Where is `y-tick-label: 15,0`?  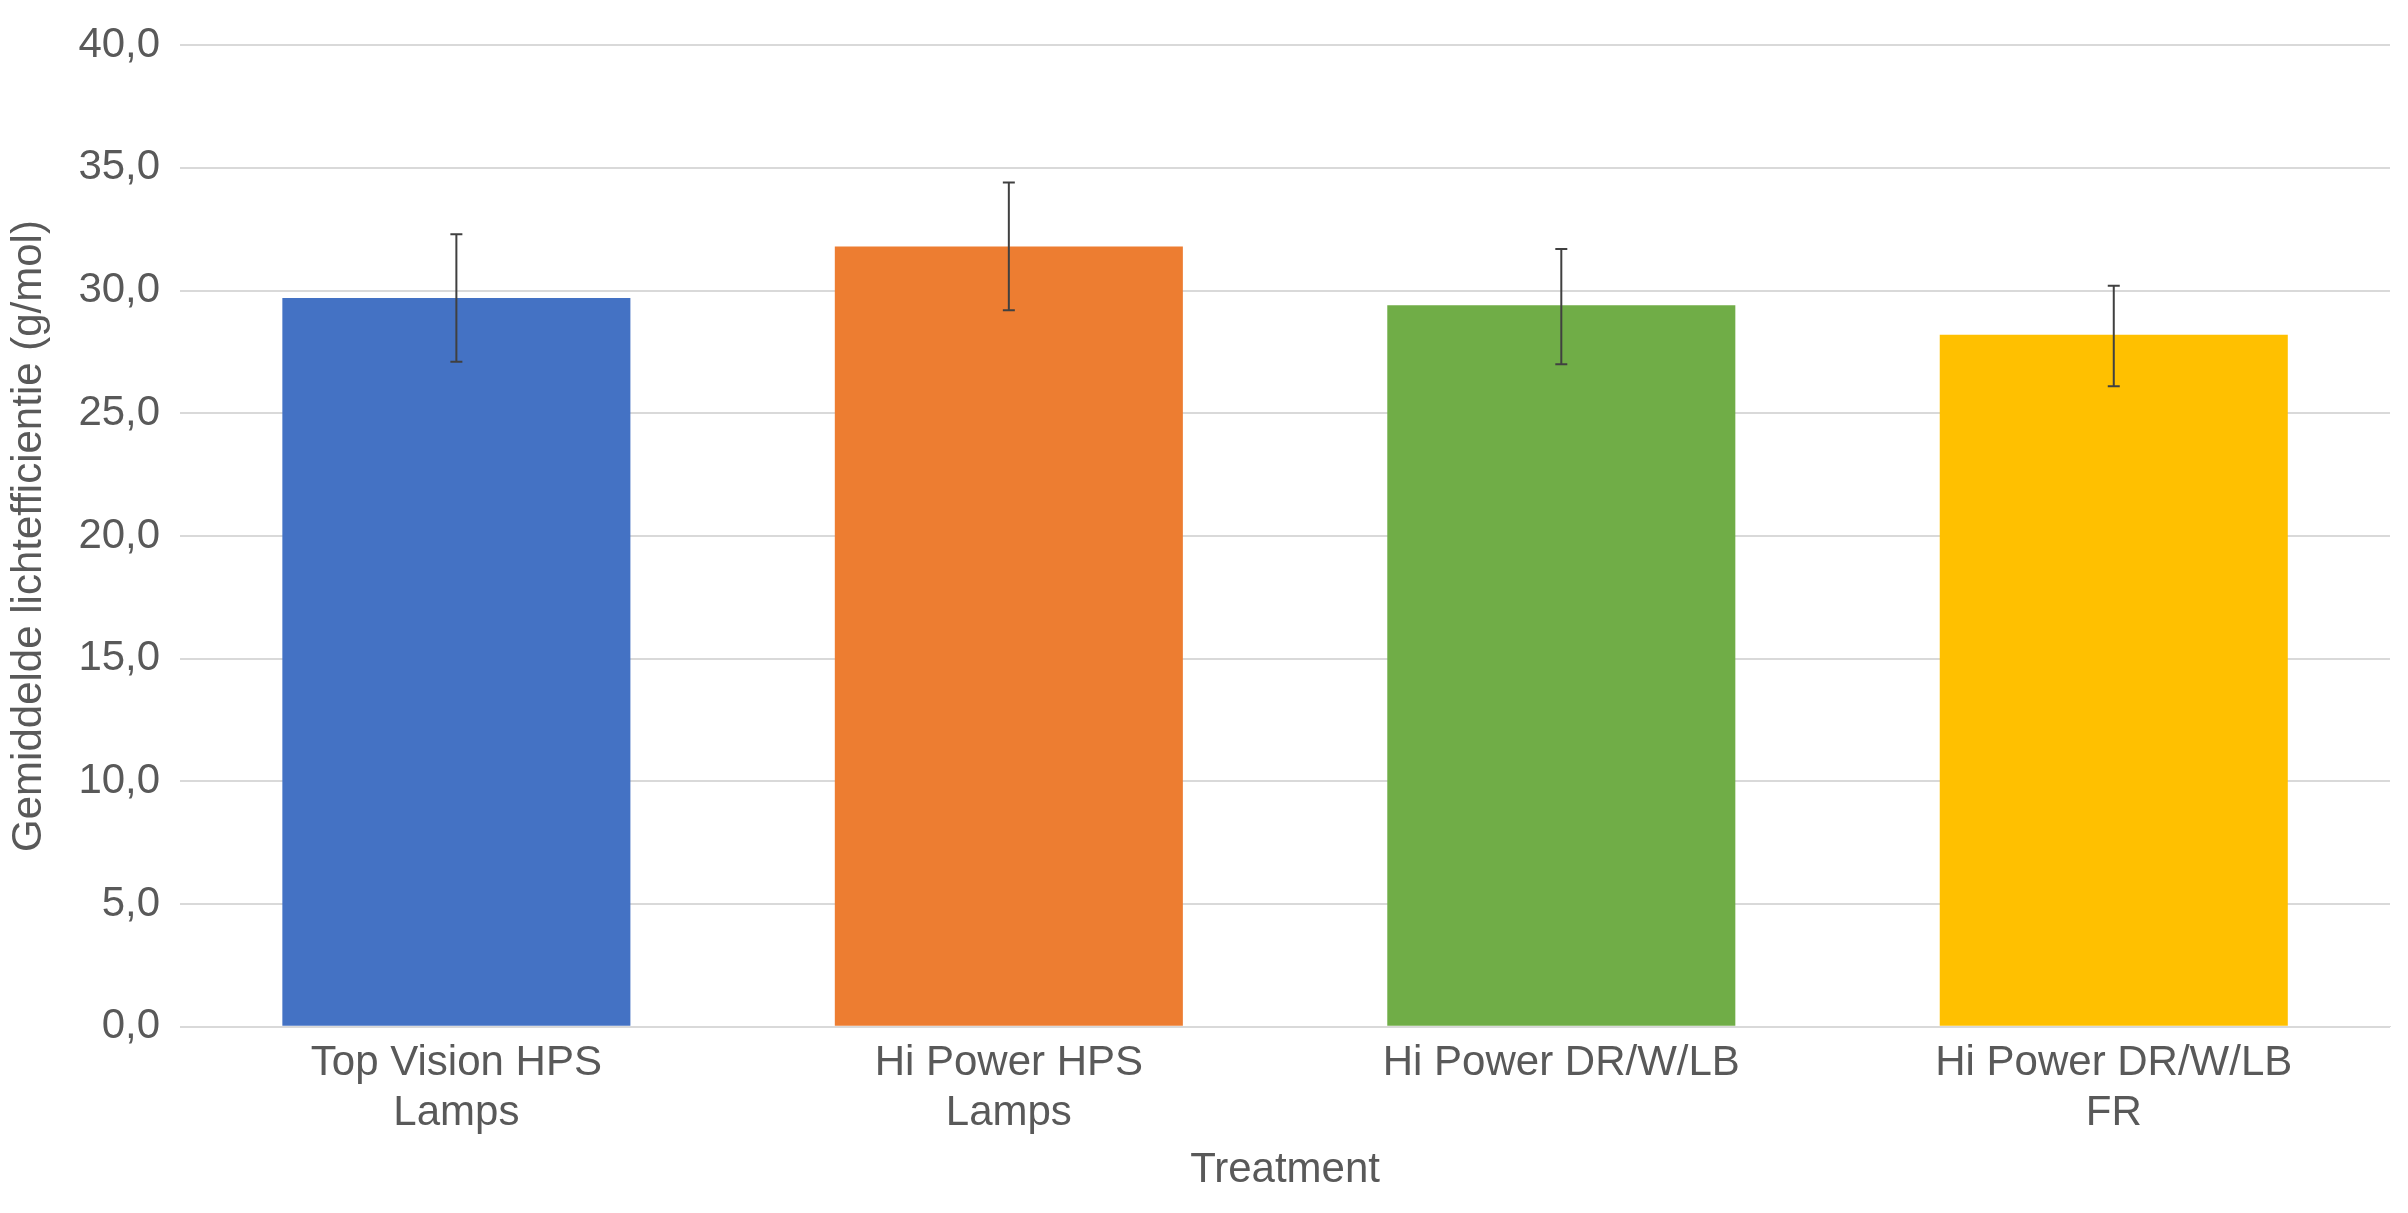
y-tick-label: 15,0 is located at coordinates (119, 656).